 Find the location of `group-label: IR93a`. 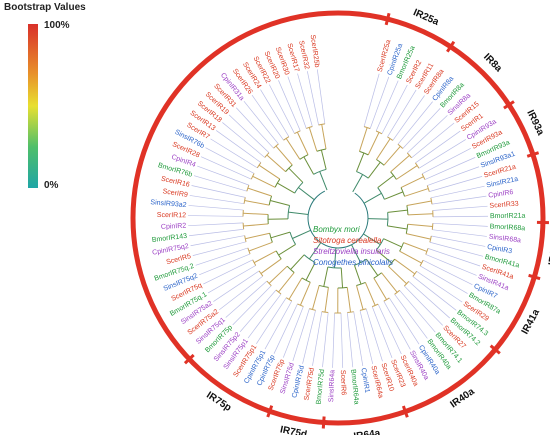

group-label: IR93a is located at coordinates (535, 122).